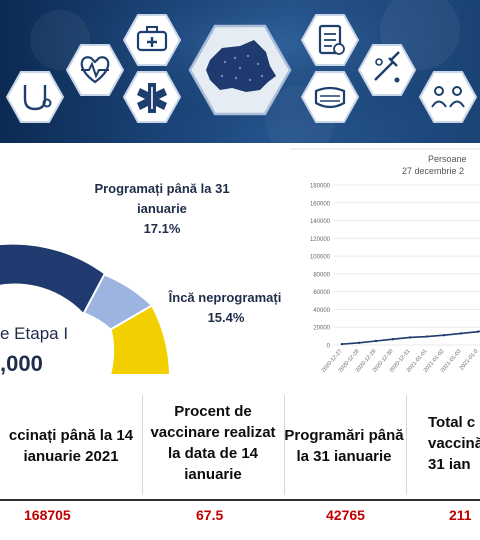  I want to click on donut-total: ,000, so click(21, 363).